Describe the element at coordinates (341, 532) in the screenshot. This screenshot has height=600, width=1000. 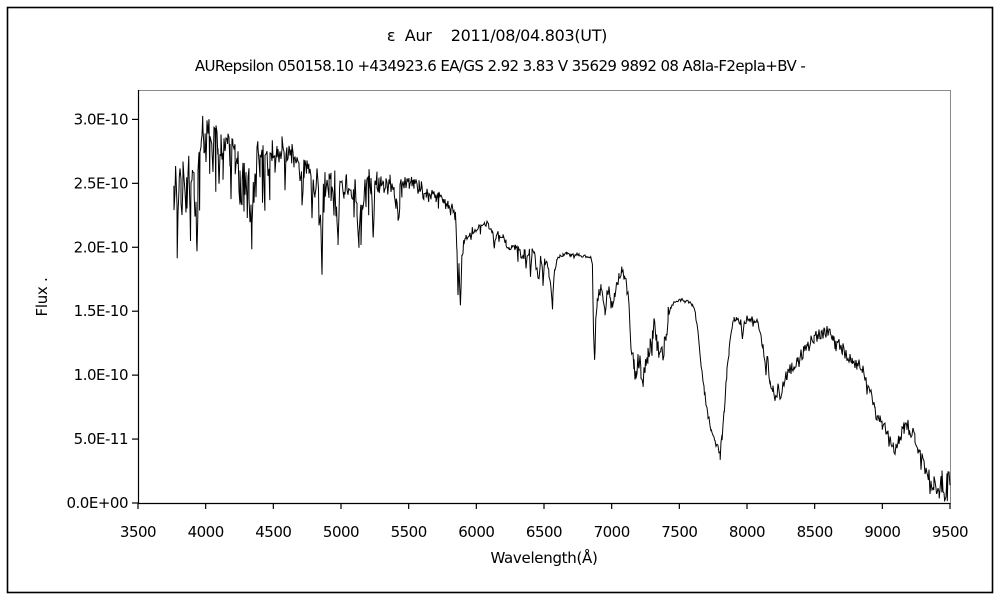
I see `x-tick-label: 5000` at that location.